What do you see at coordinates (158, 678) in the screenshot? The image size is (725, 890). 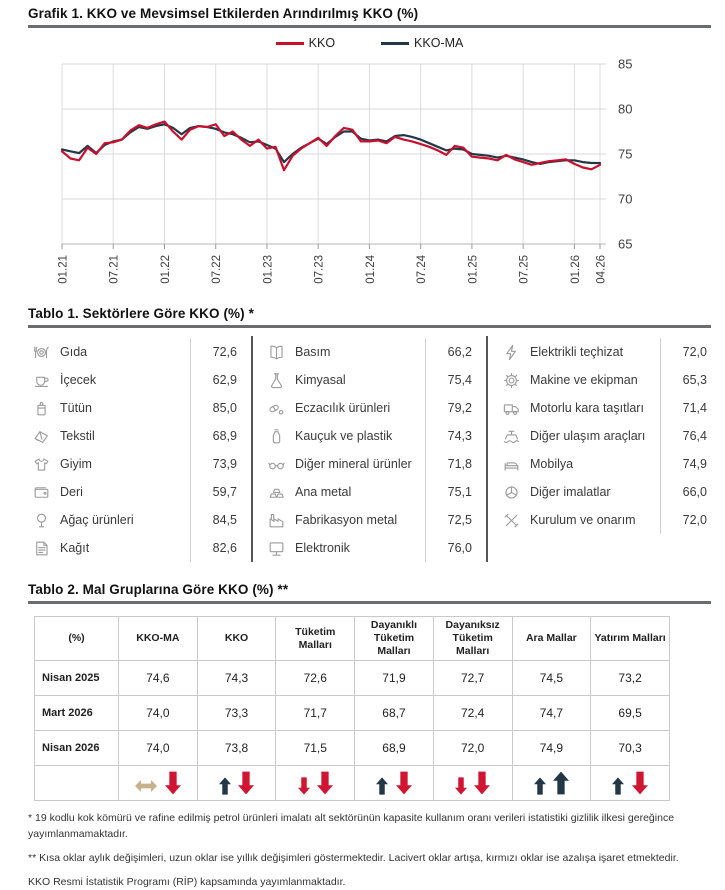 I see `cell: 74,6` at bounding box center [158, 678].